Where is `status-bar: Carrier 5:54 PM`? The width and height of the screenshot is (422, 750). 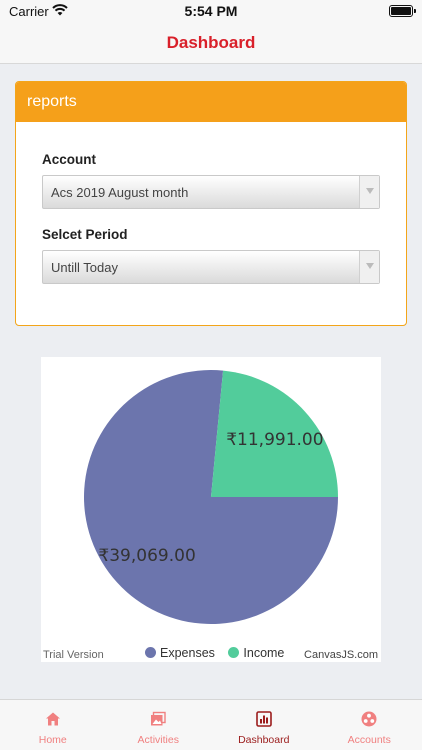
status-bar: Carrier 5:54 PM is located at coordinates (211, 11).